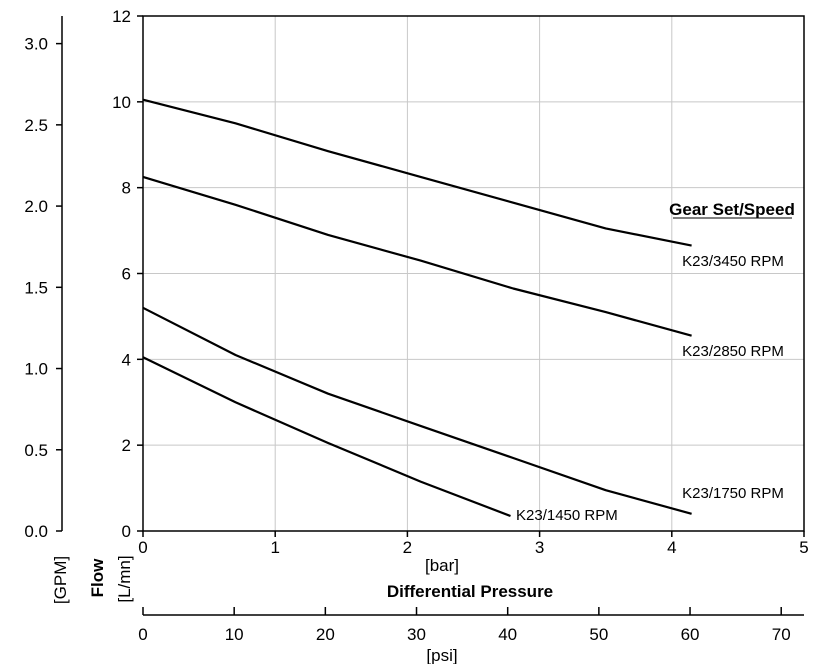 This screenshot has height=664, width=822. What do you see at coordinates (274, 547) in the screenshot?
I see `x-bar-tick-label-1: 1` at bounding box center [274, 547].